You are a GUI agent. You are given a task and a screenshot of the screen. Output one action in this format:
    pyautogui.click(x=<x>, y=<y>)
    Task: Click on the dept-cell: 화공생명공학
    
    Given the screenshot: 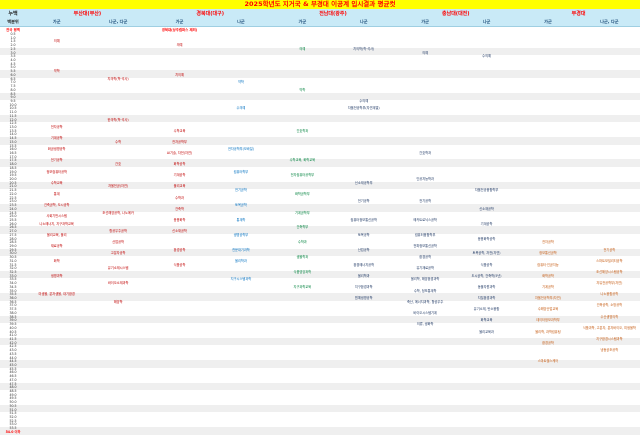 What is the action you would take?
    pyautogui.click(x=56, y=149)
    